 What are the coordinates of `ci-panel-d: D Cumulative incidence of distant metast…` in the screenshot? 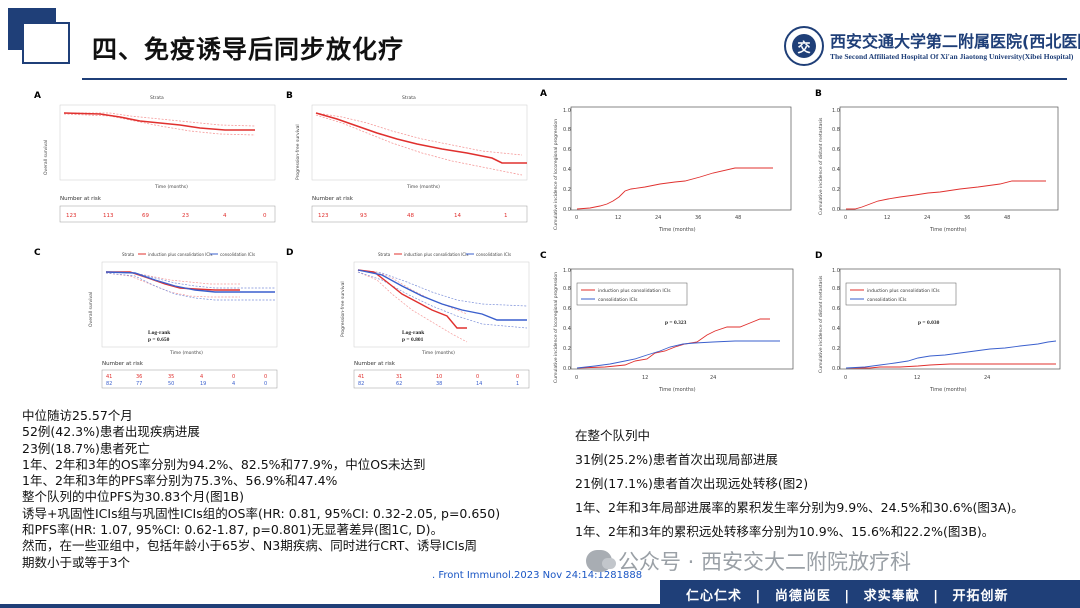 It's located at (935, 322).